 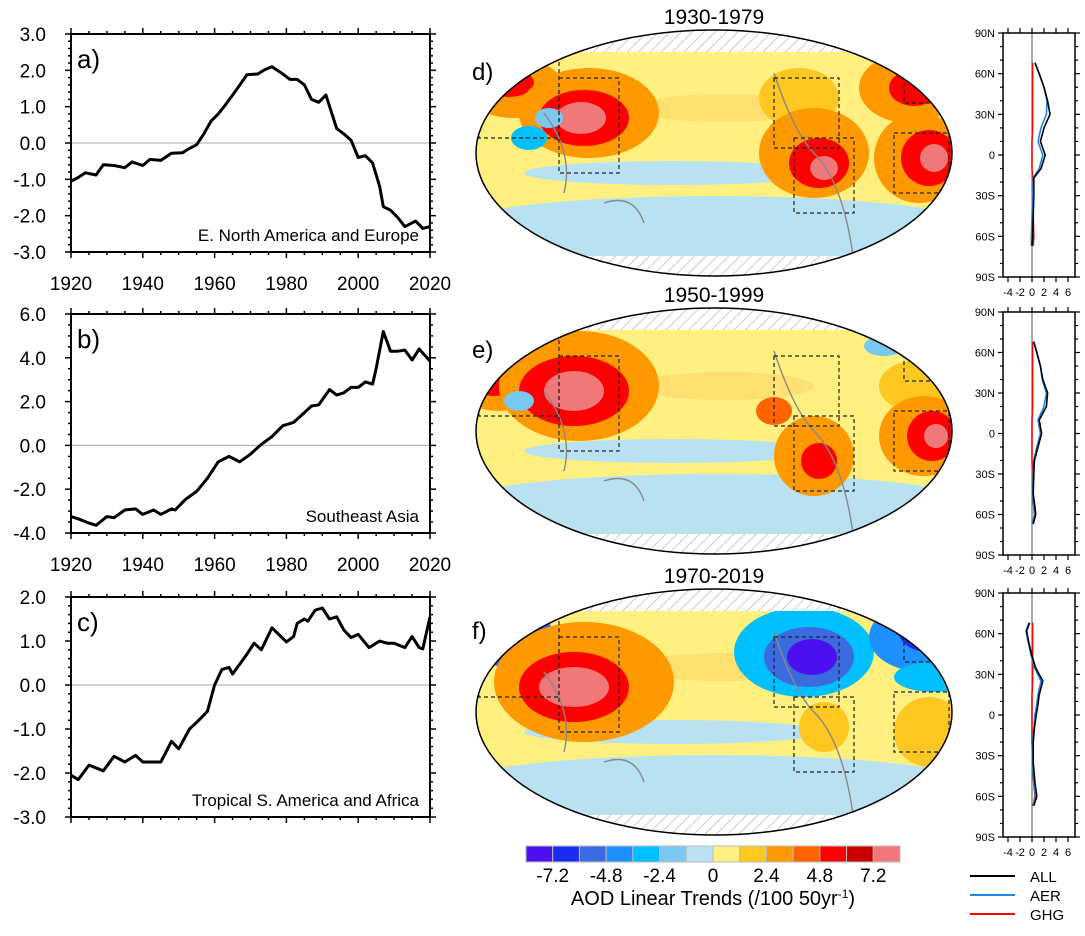 I want to click on colorbar-title-part: -1, so click(x=843, y=894).